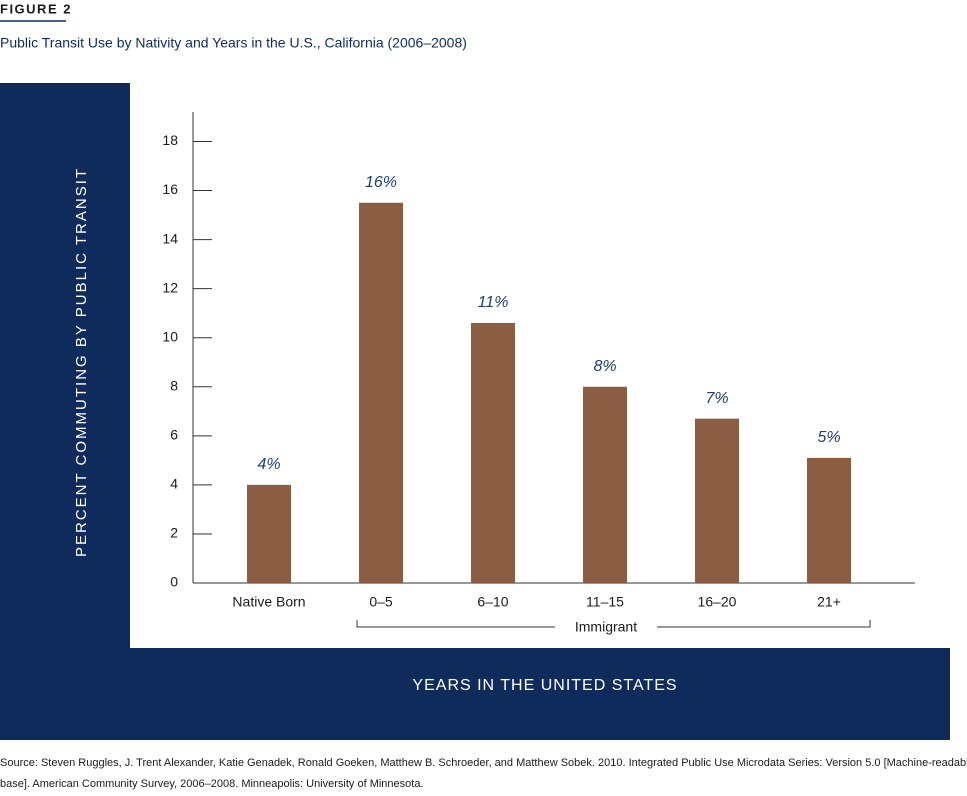 This screenshot has height=796, width=967. Describe the element at coordinates (170, 287) in the screenshot. I see `y-tick-label: 12` at that location.